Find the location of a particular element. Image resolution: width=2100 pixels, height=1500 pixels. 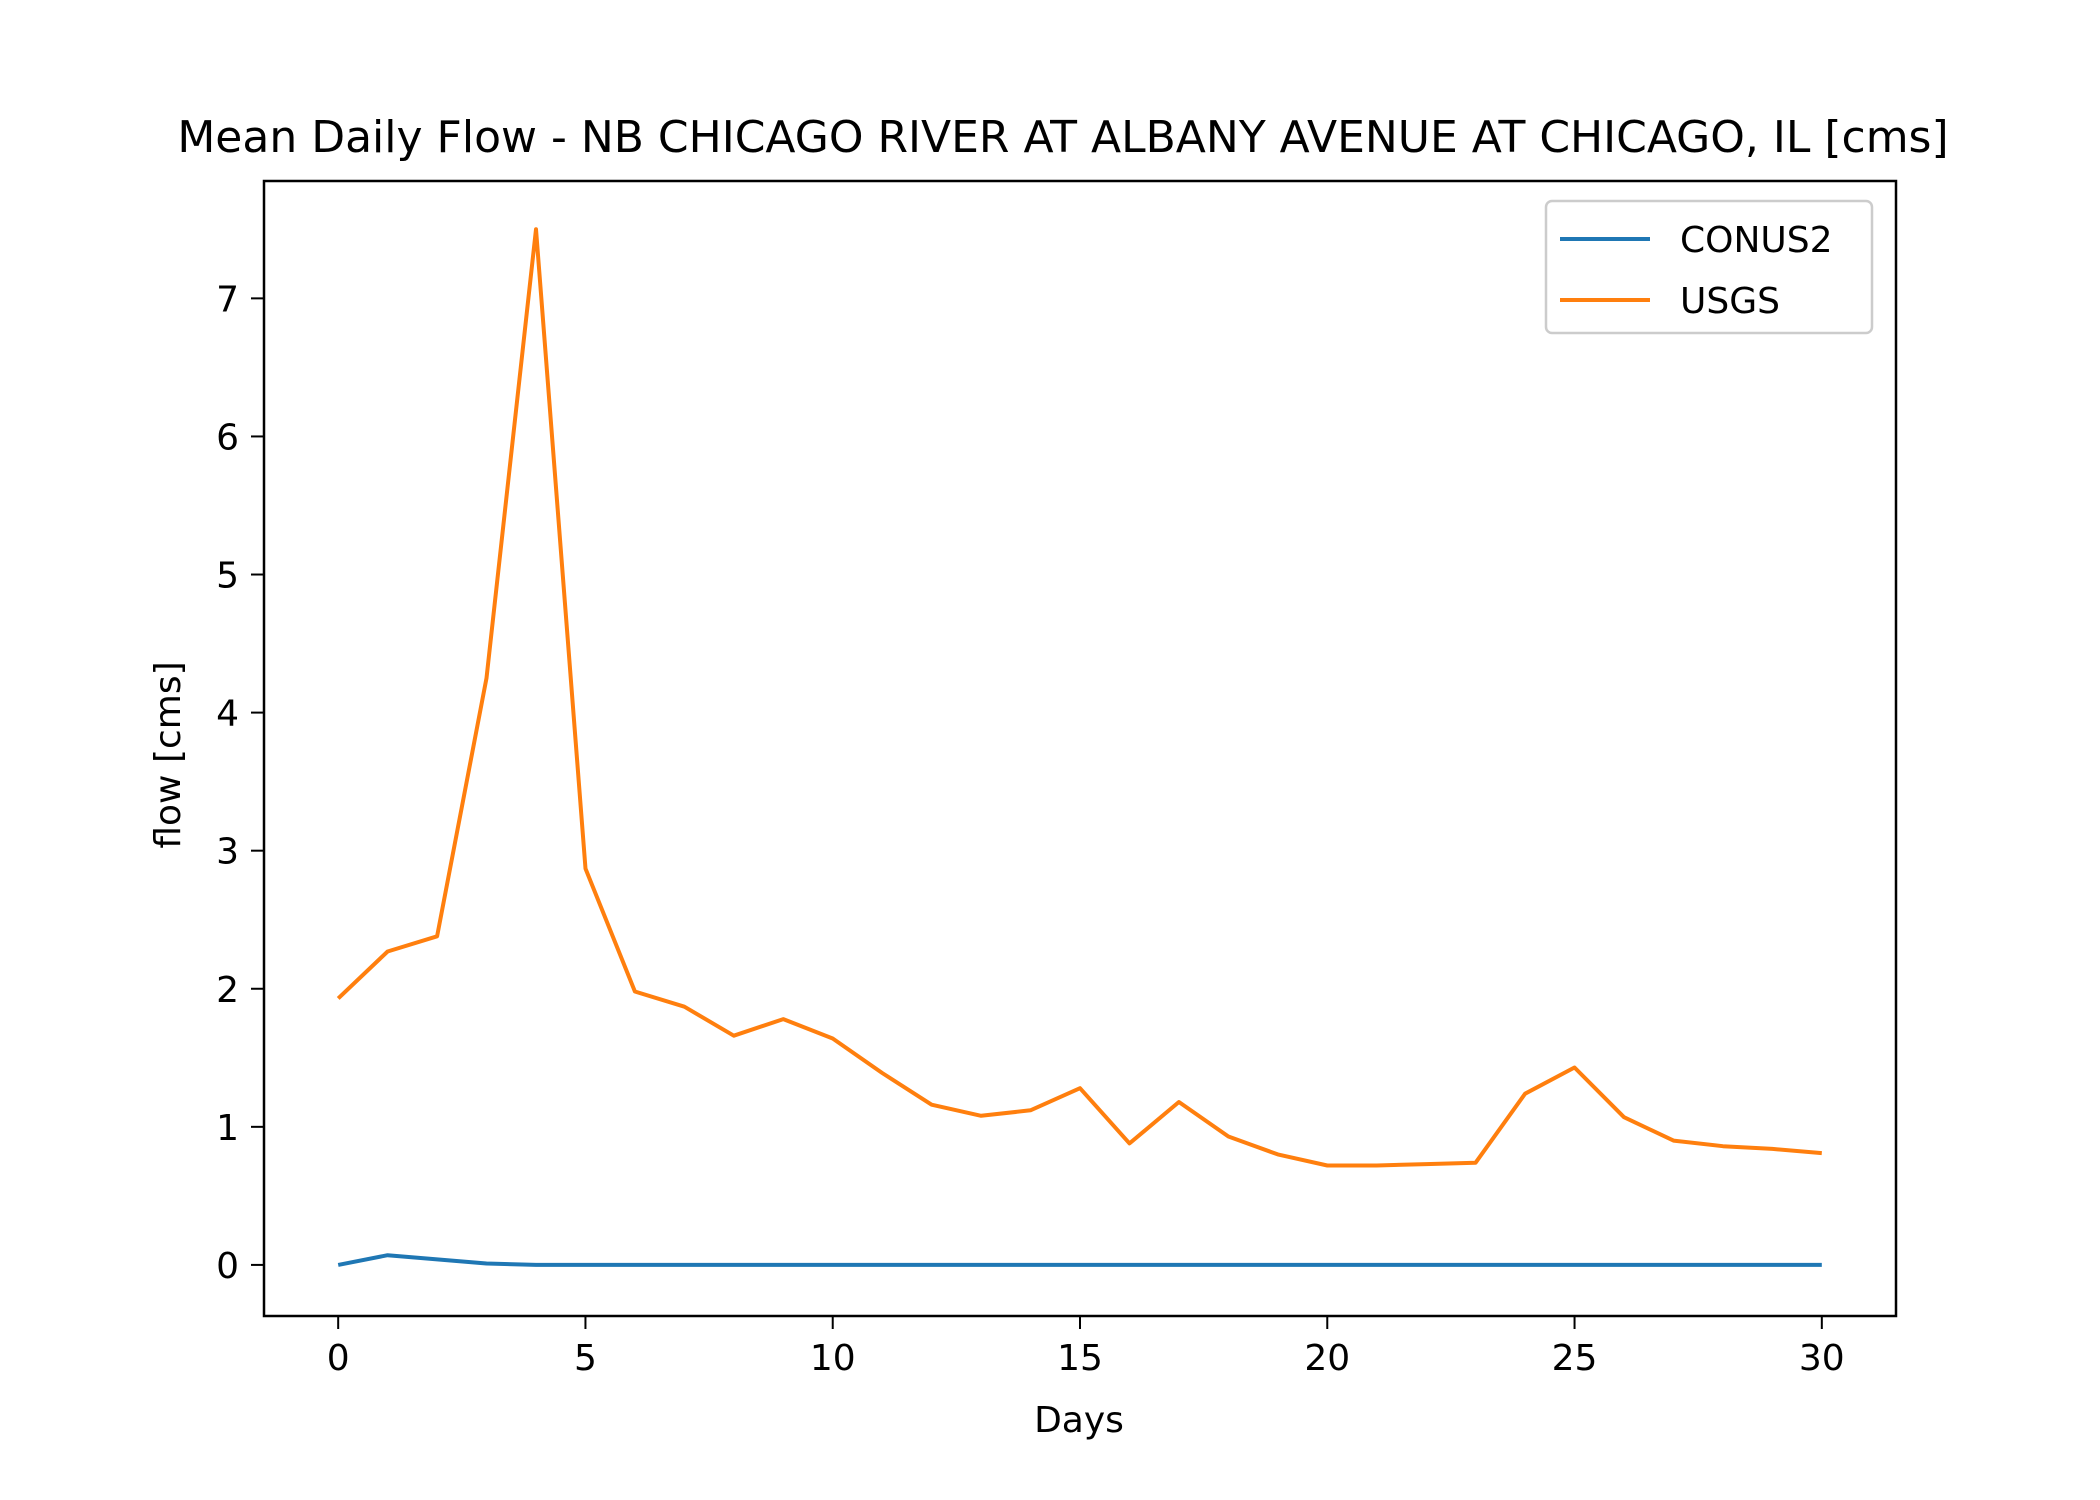

y-tick-label: 1 is located at coordinates (227, 1128).